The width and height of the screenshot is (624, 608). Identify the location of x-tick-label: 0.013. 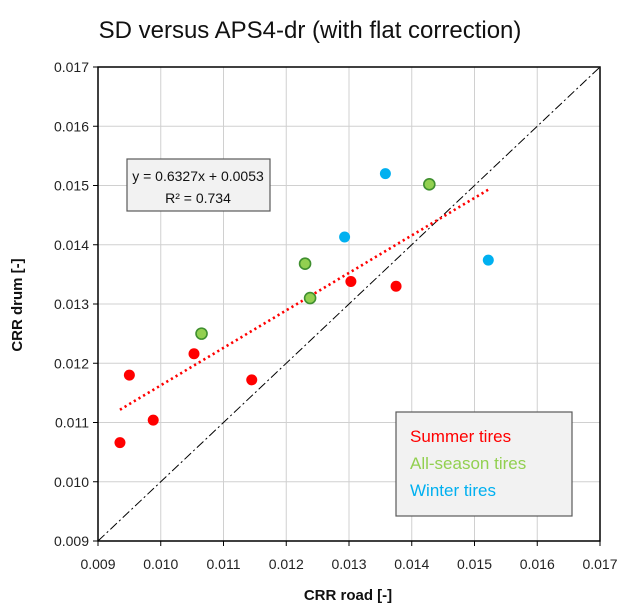
(348, 564).